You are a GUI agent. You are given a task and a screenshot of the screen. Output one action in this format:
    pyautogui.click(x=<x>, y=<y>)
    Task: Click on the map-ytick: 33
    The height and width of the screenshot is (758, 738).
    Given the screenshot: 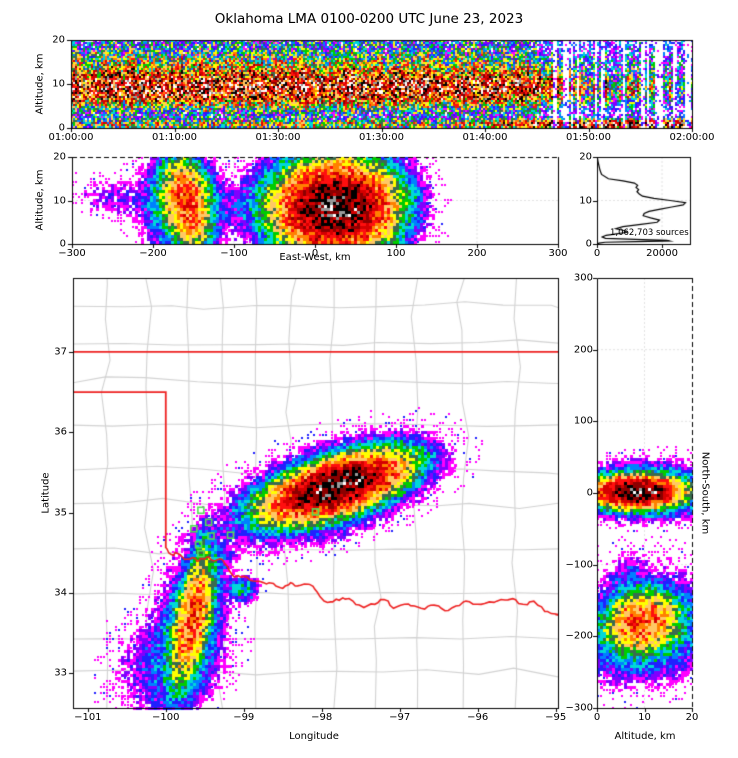 What is the action you would take?
    pyautogui.click(x=60, y=673)
    